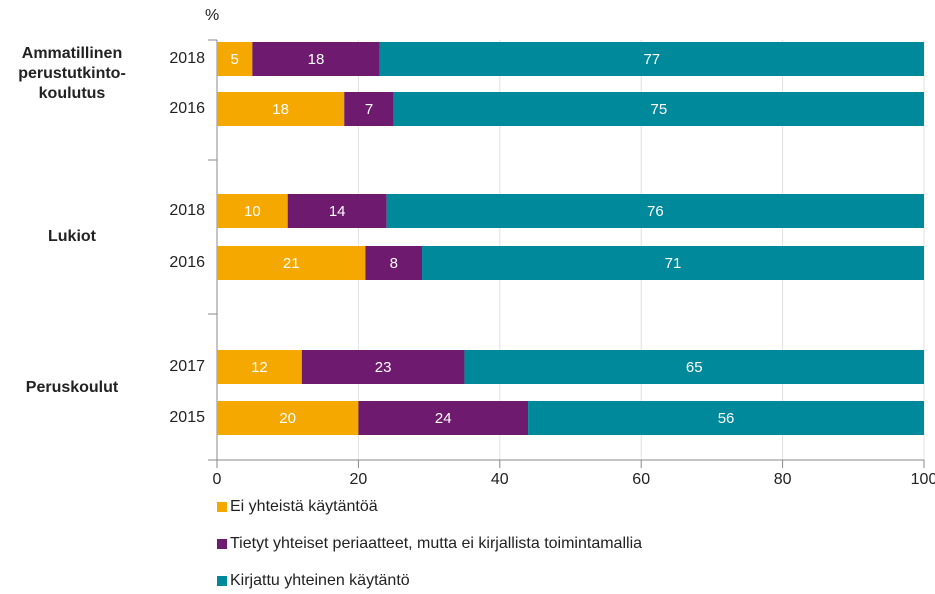 The width and height of the screenshot is (935, 594). What do you see at coordinates (72, 73) in the screenshot?
I see `group-label: perustutkinto-` at bounding box center [72, 73].